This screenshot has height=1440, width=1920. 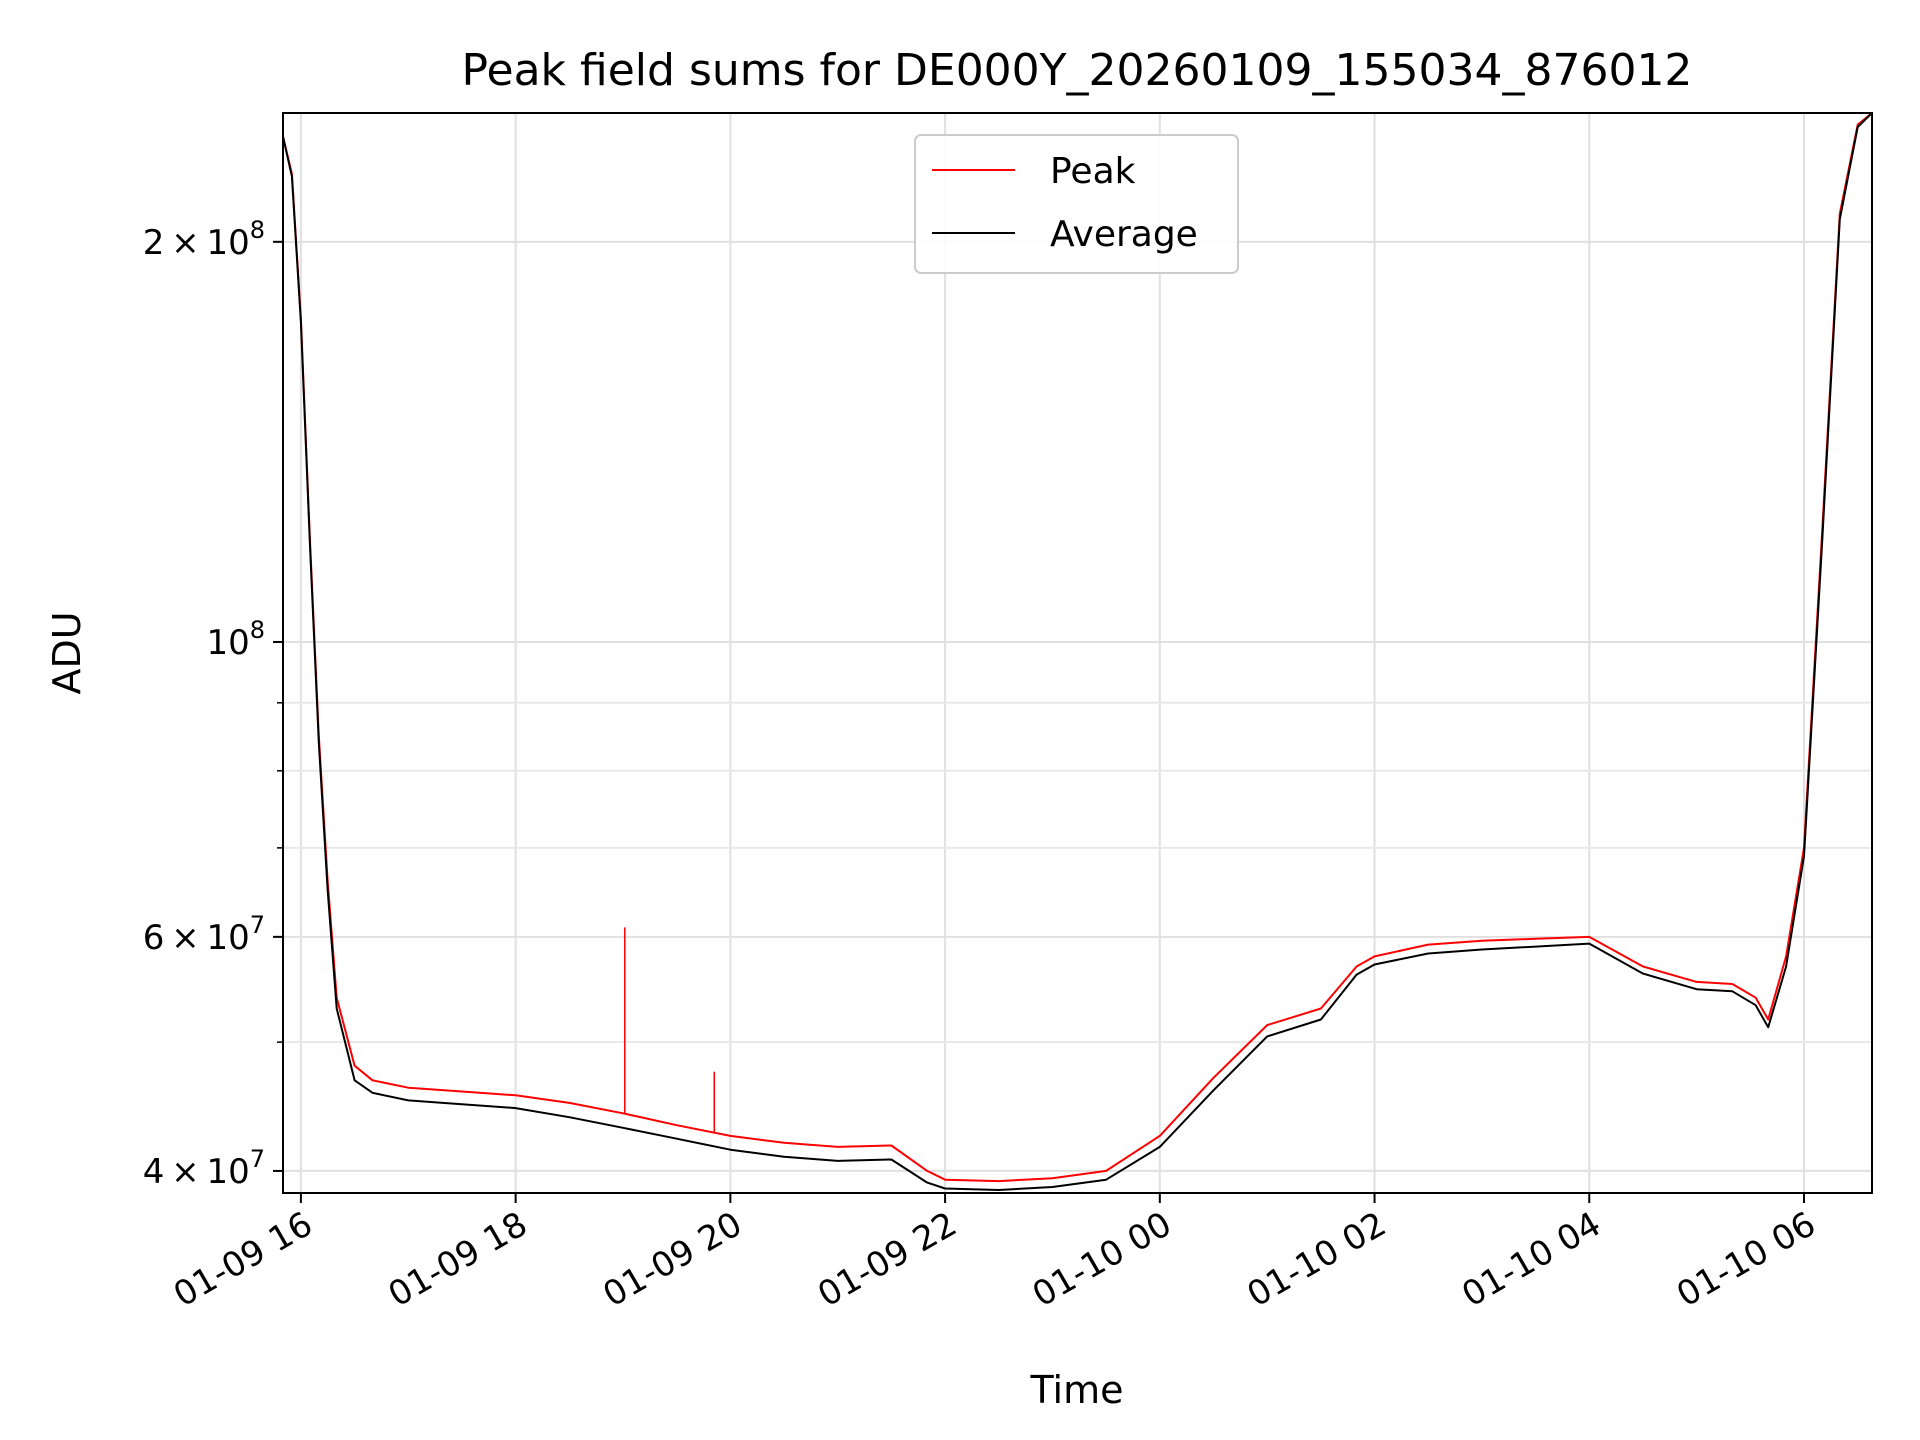 I want to click on legend: Peak Average, so click(x=1076, y=204).